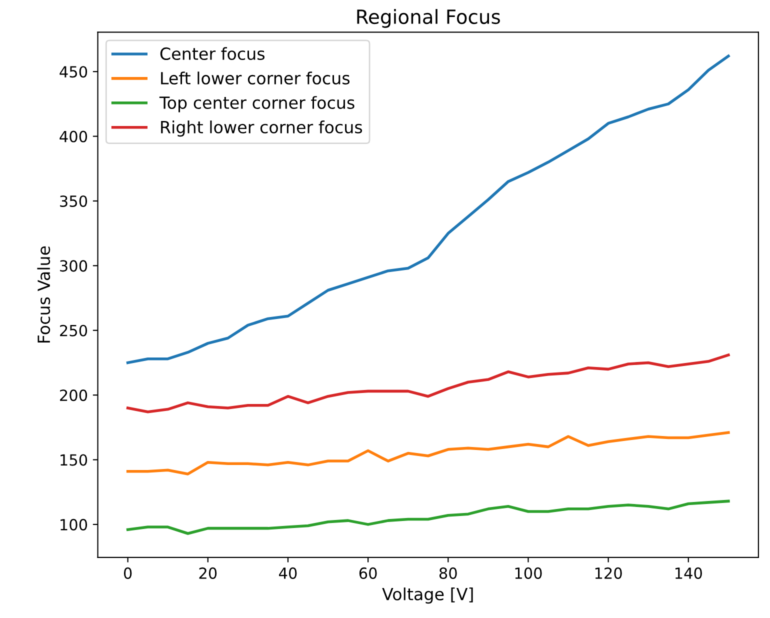 This screenshot has height=618, width=770. I want to click on y-tick-label: 150, so click(74, 460).